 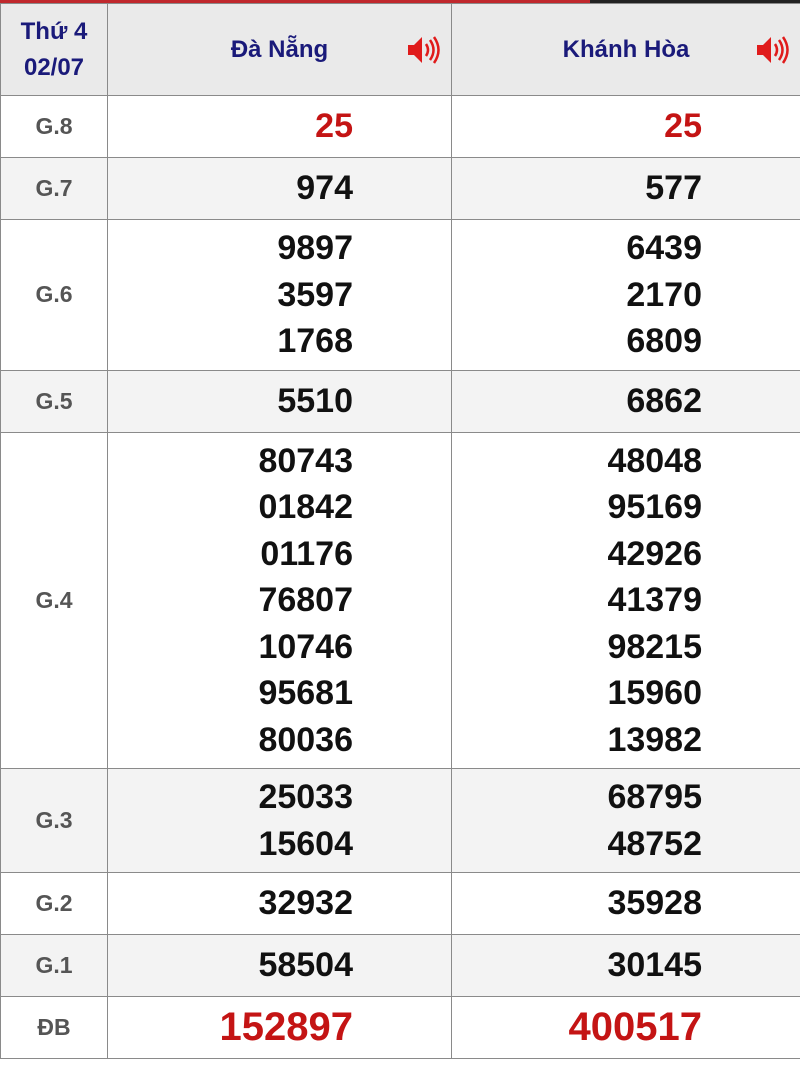 I want to click on prize-number: 5510, so click(x=315, y=400).